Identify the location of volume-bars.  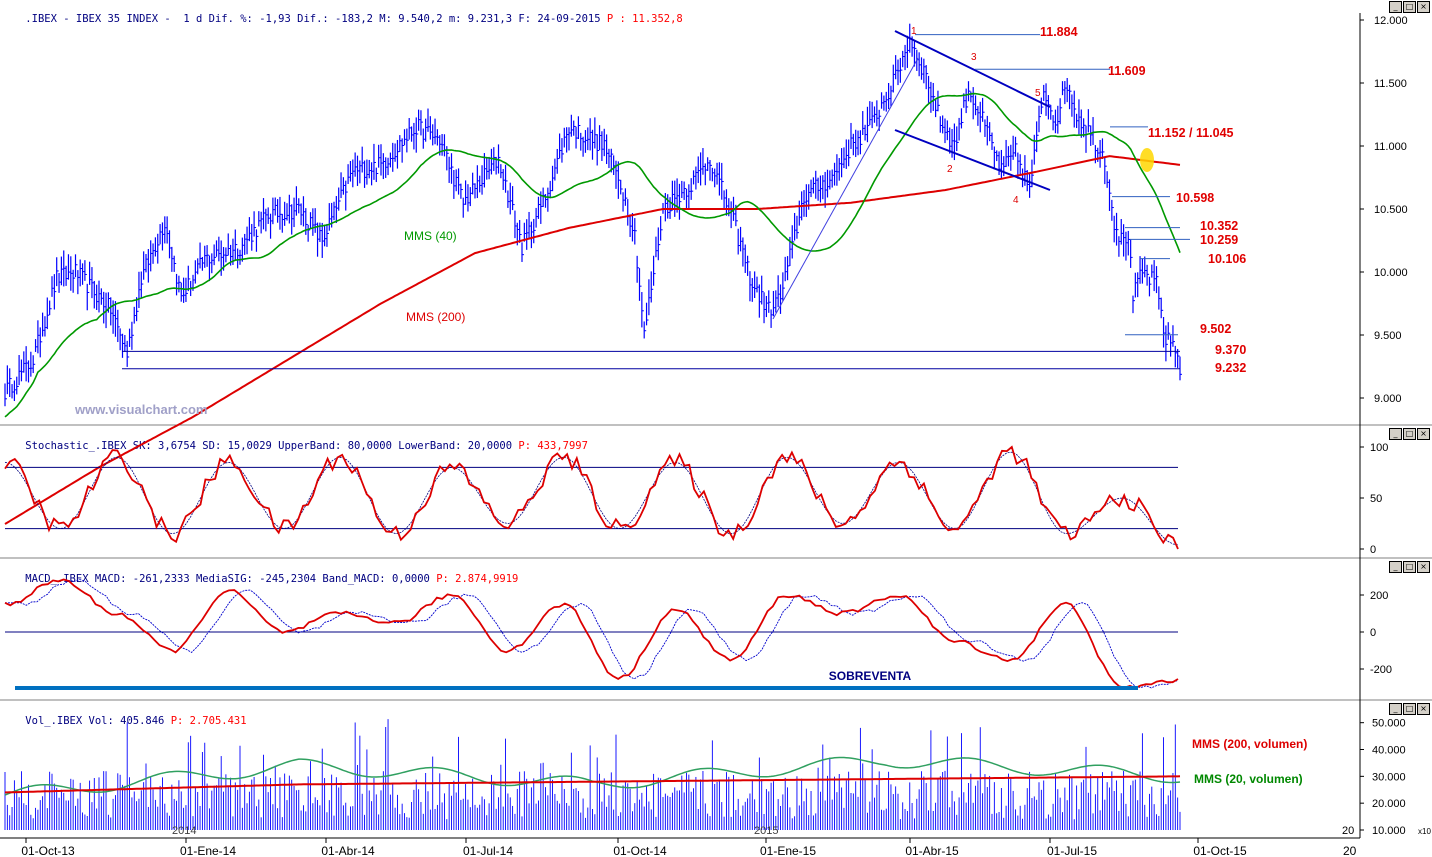
(592, 774).